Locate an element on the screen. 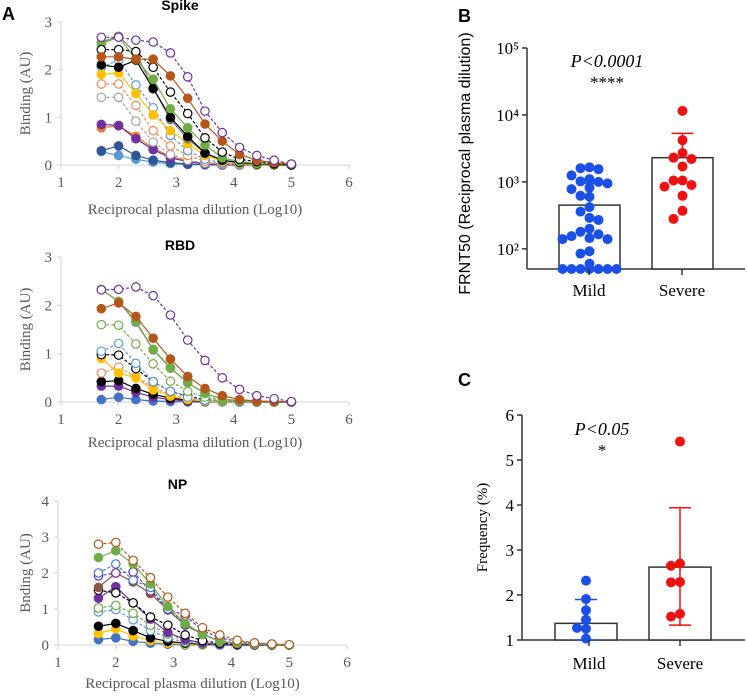 The width and height of the screenshot is (747, 697). y-tick-label: 3 is located at coordinates (46, 538).